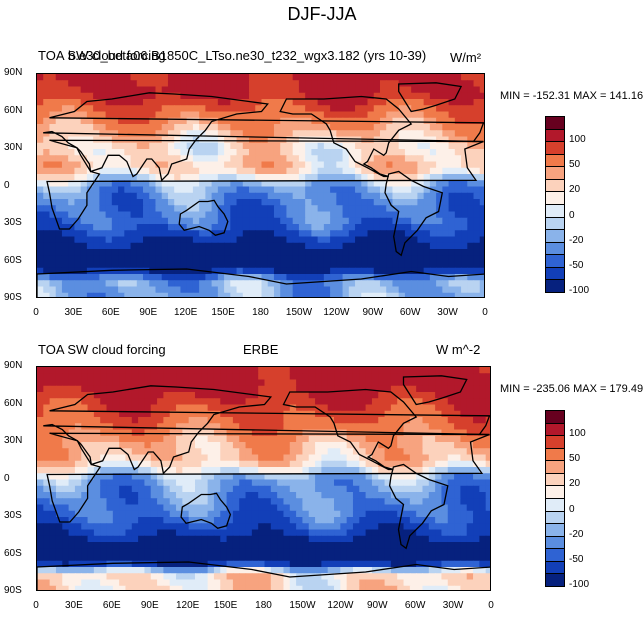  Describe the element at coordinates (576, 240) in the screenshot. I see `colorbar-label: -20` at that location.